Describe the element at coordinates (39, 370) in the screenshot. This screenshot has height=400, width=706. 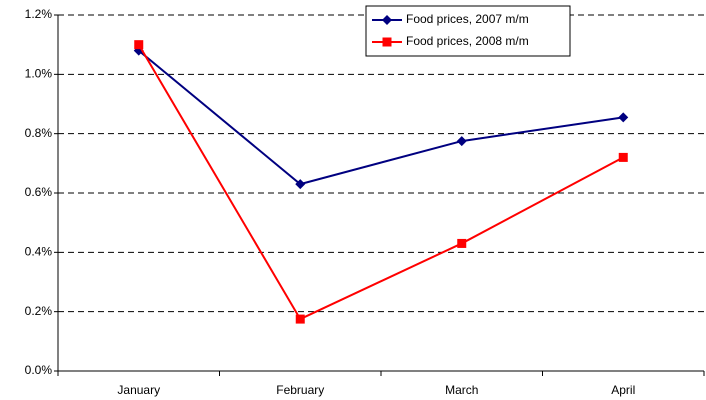
I see `y-tick-label: 0.0%` at that location.